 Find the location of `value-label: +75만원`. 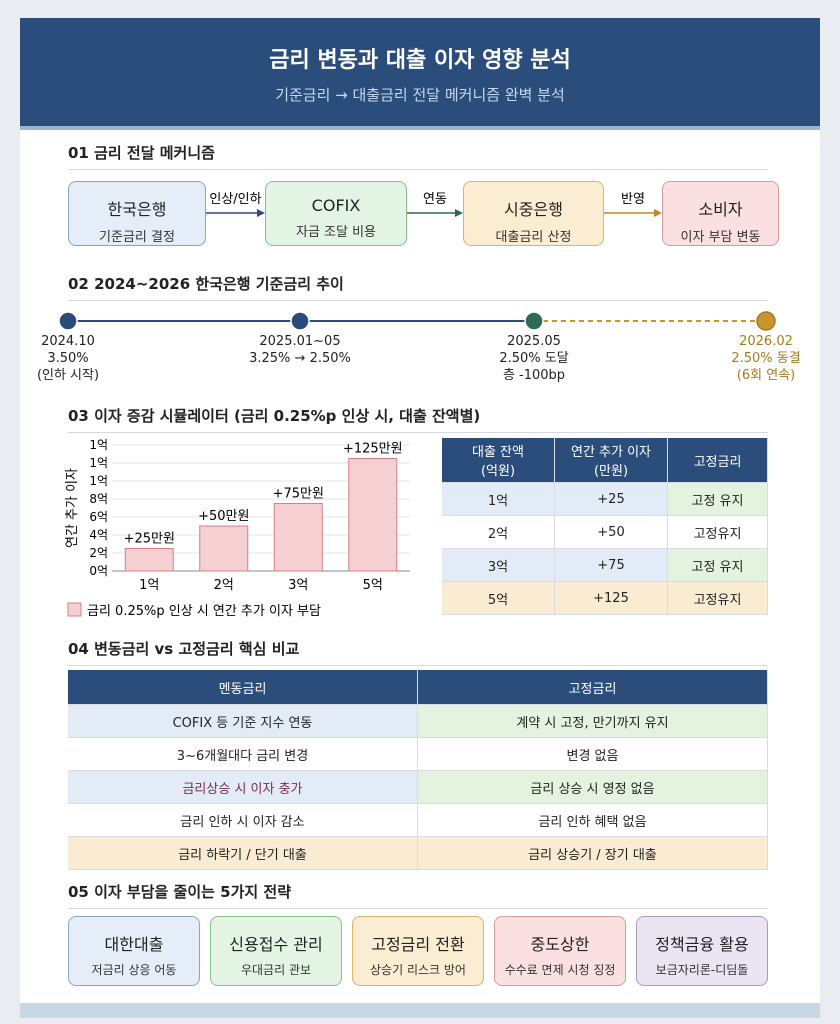

value-label: +75만원 is located at coordinates (298, 494).